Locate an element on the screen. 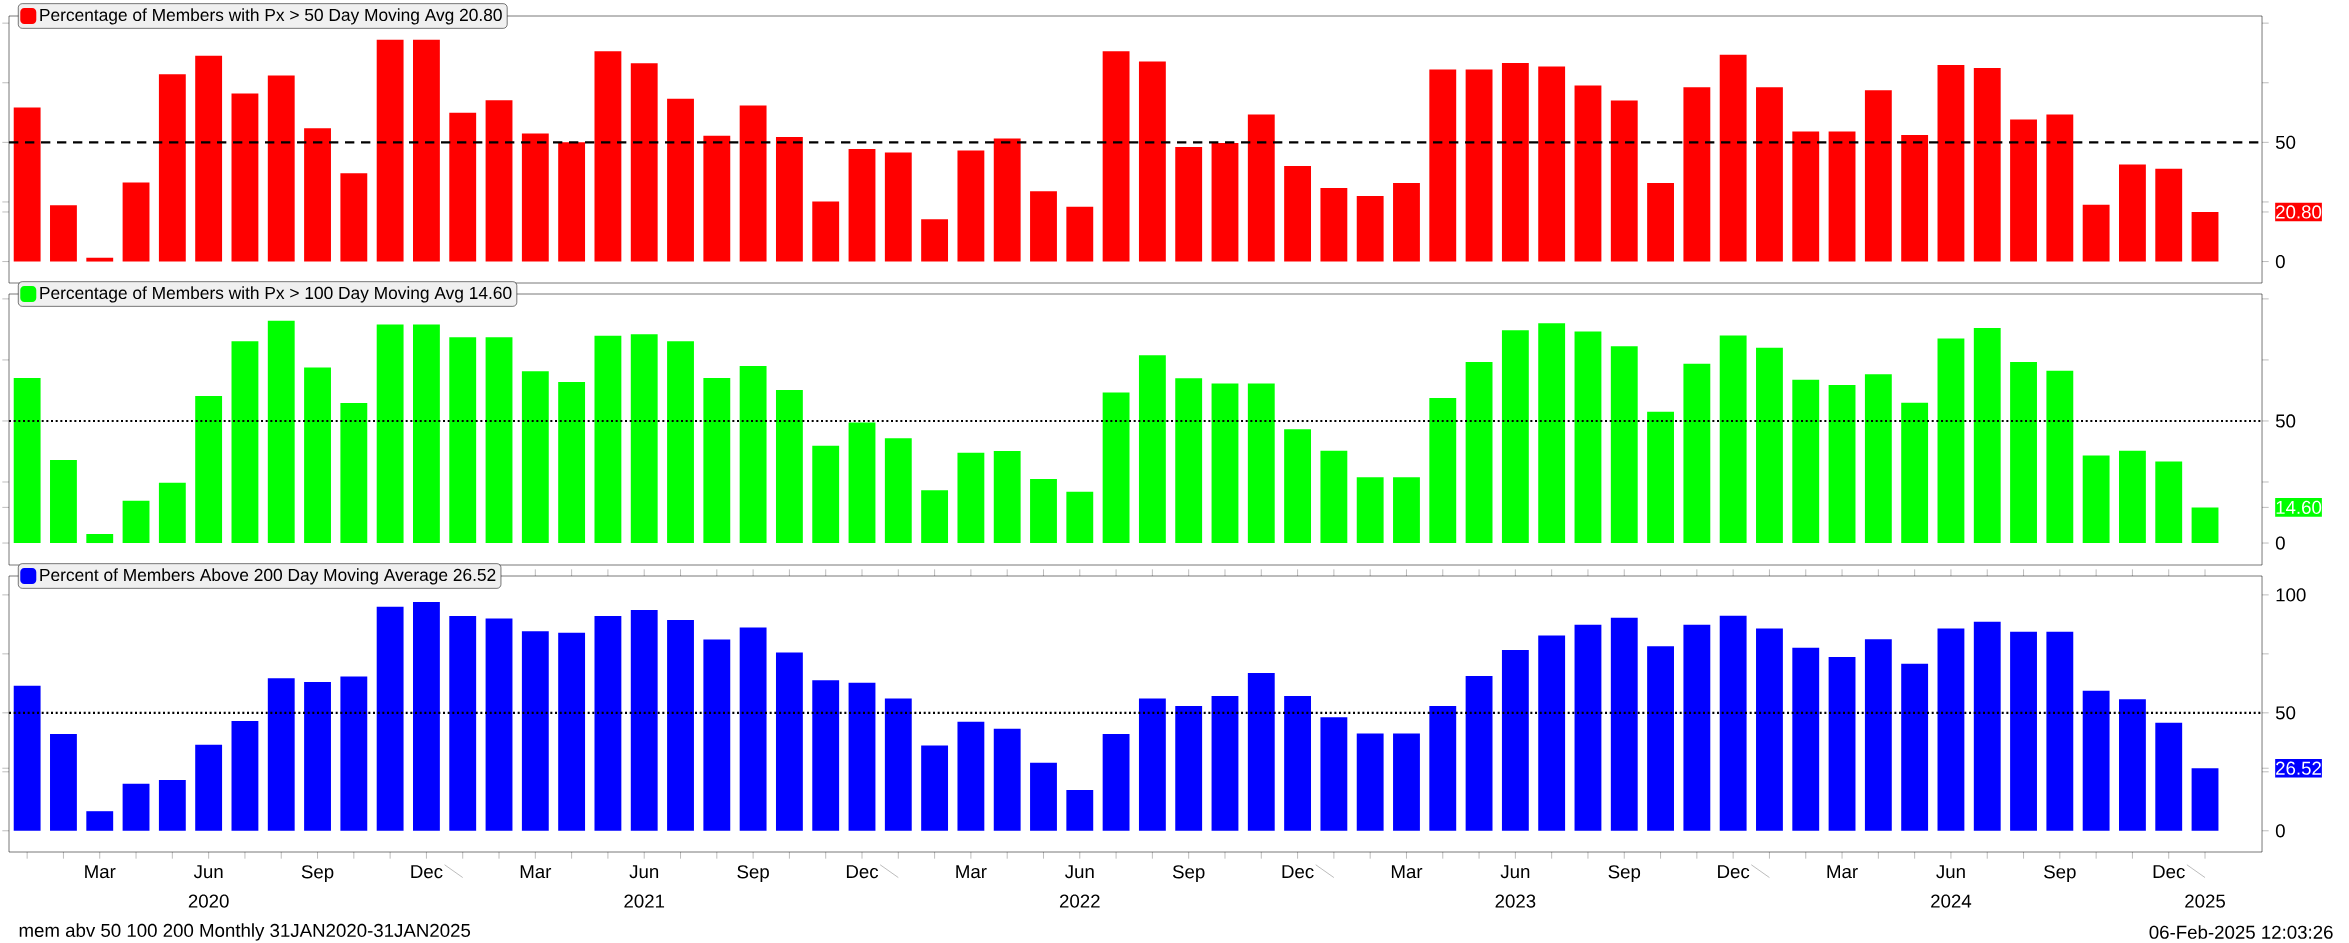  y-tick-label: 50 is located at coordinates (2285, 713).